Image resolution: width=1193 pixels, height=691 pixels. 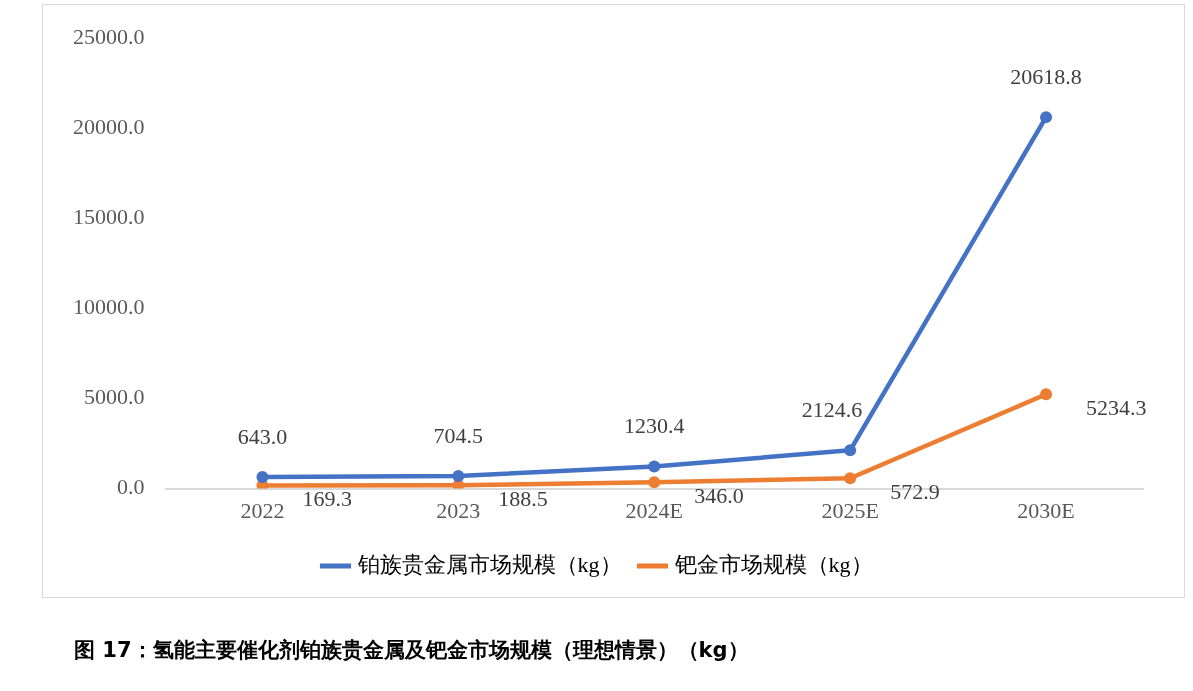 I want to click on data-label: 5234.3, so click(x=1116, y=408).